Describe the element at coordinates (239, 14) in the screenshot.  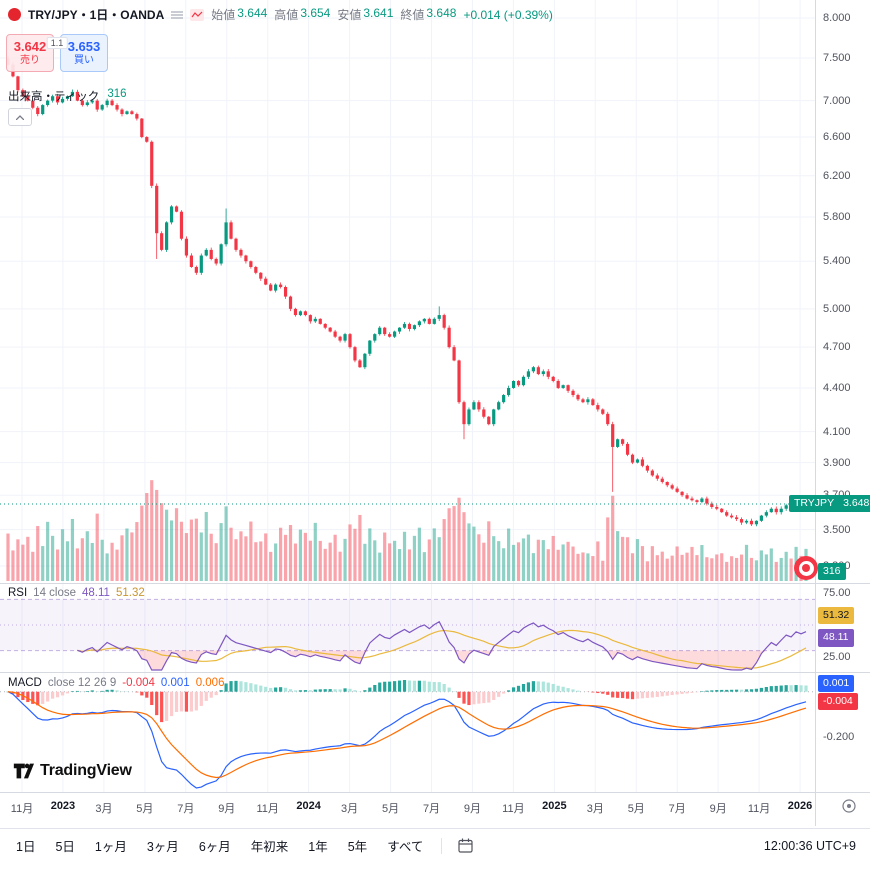
I see `ohlc-open: 始値 3.644` at that location.